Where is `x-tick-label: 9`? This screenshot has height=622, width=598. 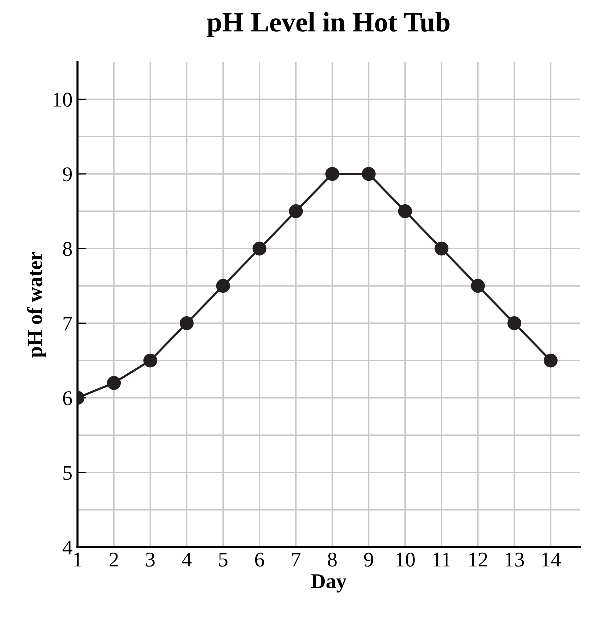 x-tick-label: 9 is located at coordinates (369, 559).